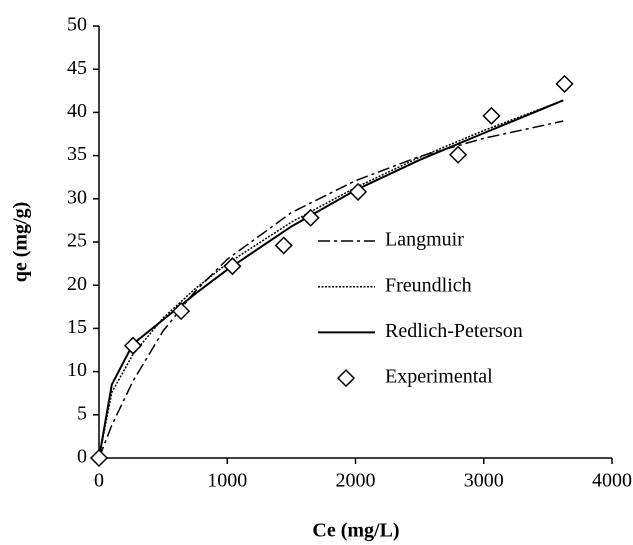 This screenshot has height=545, width=633. What do you see at coordinates (82, 413) in the screenshot?
I see `y-tick-label: 5` at bounding box center [82, 413].